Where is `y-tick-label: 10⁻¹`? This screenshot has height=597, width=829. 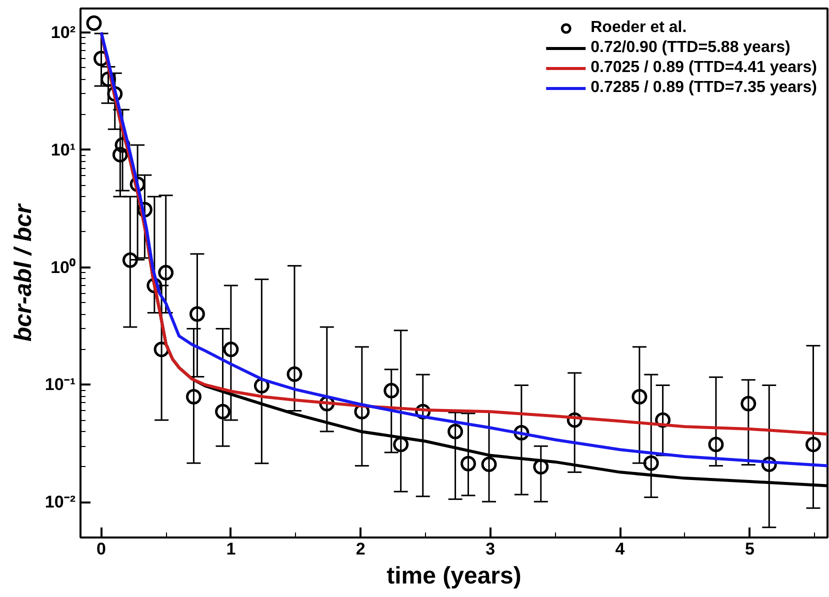 y-tick-label: 10⁻¹ is located at coordinates (60, 384).